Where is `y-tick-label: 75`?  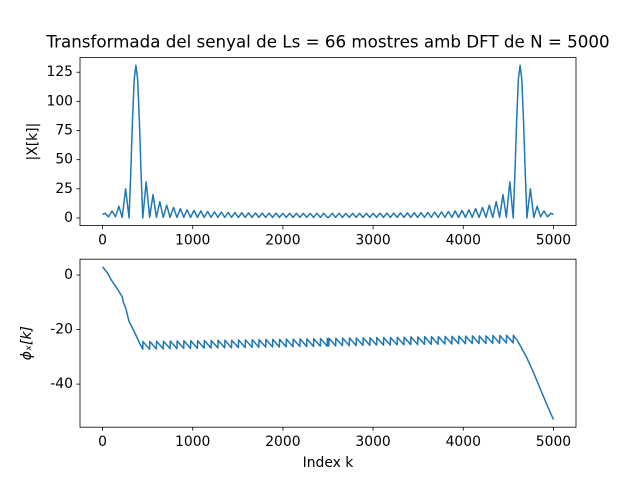 y-tick-label: 75 is located at coordinates (64, 131).